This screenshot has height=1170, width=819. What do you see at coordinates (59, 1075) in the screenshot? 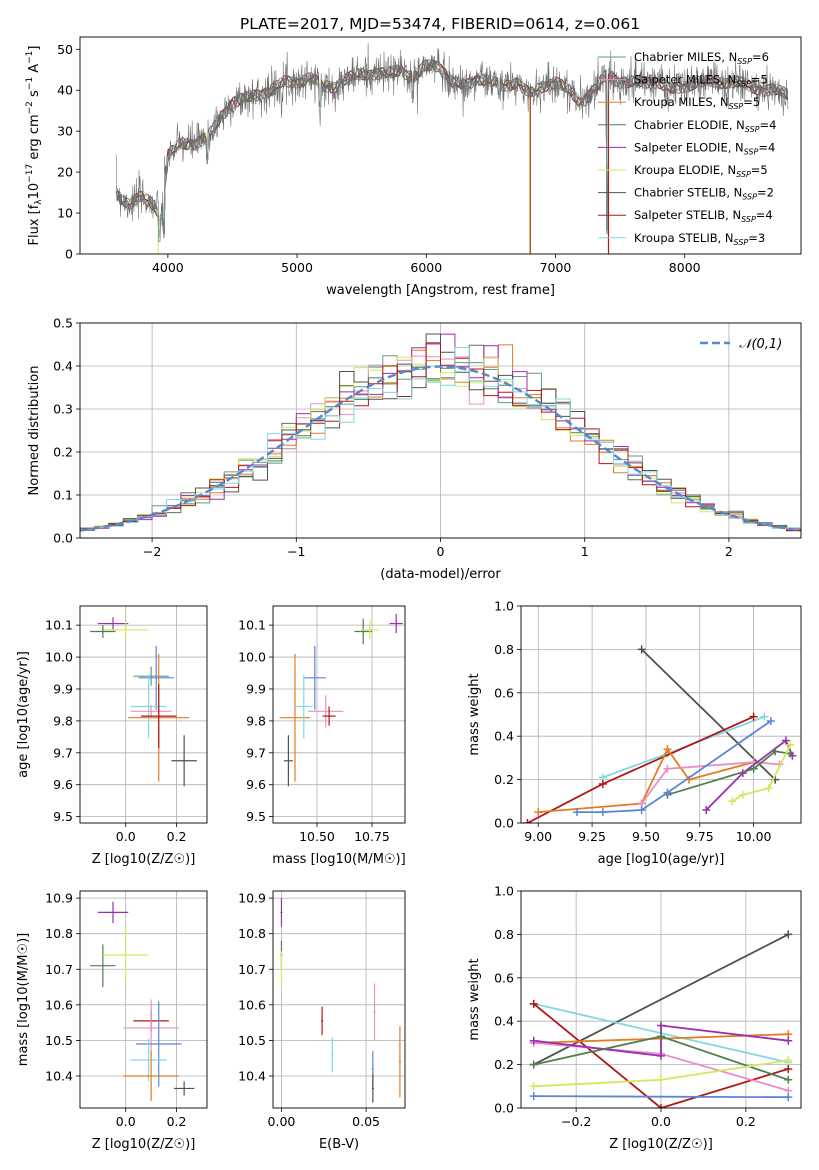
I see `mass_vs_Z-ytick-label: 10.4` at bounding box center [59, 1075].